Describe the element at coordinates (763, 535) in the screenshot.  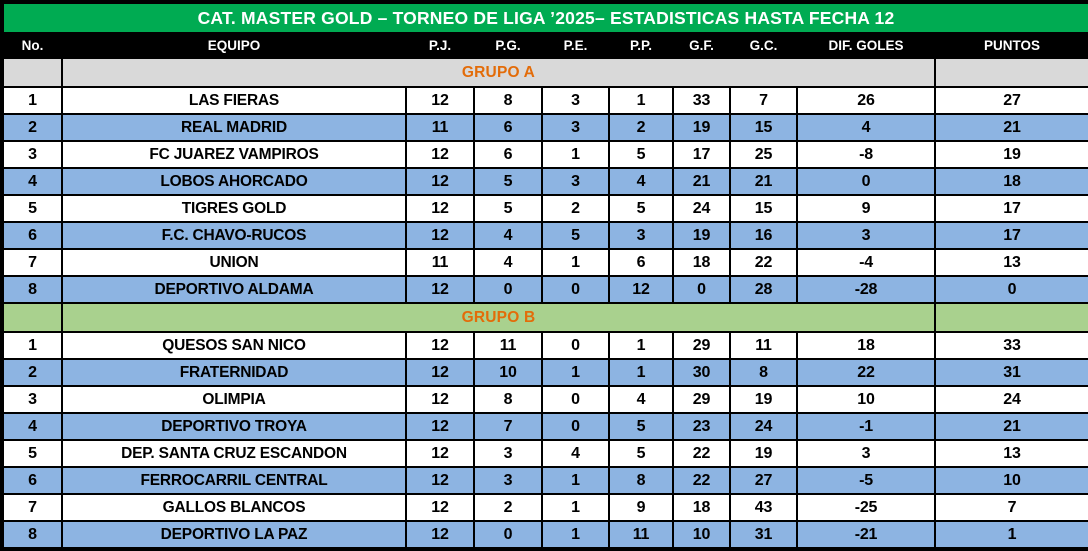
I see `stat-gc-cell: 31` at that location.